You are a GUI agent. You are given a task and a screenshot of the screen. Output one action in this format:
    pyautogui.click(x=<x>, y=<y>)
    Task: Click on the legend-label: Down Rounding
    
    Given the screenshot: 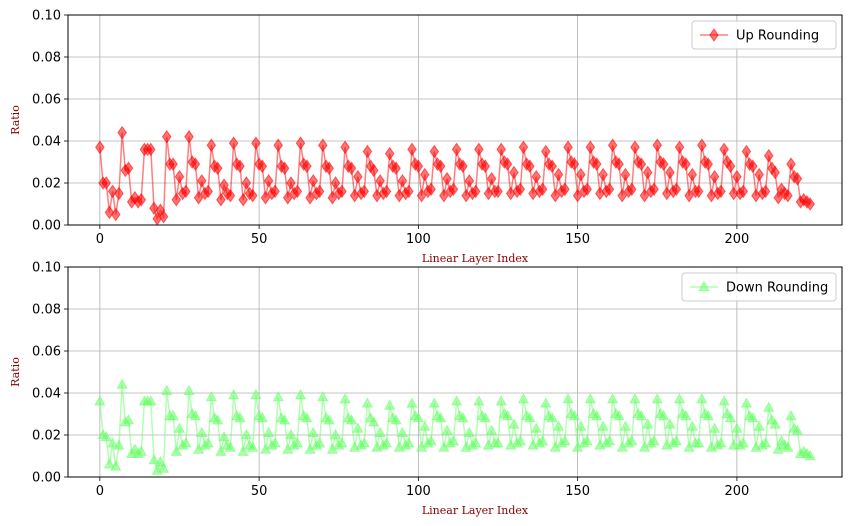 What is the action you would take?
    pyautogui.click(x=777, y=288)
    